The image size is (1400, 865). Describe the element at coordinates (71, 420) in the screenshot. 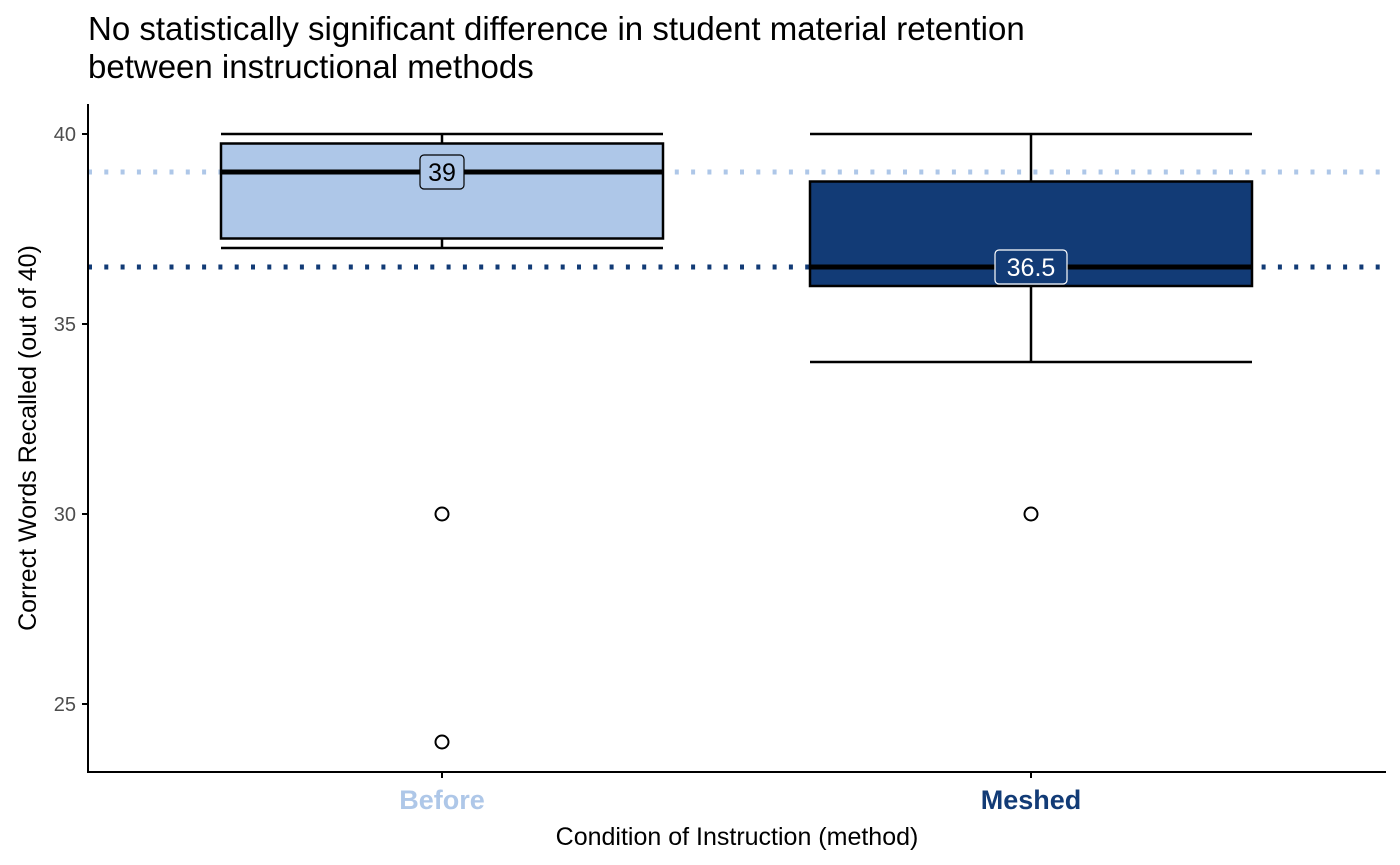

I see `y-ticks: 25 30 35 40` at that location.